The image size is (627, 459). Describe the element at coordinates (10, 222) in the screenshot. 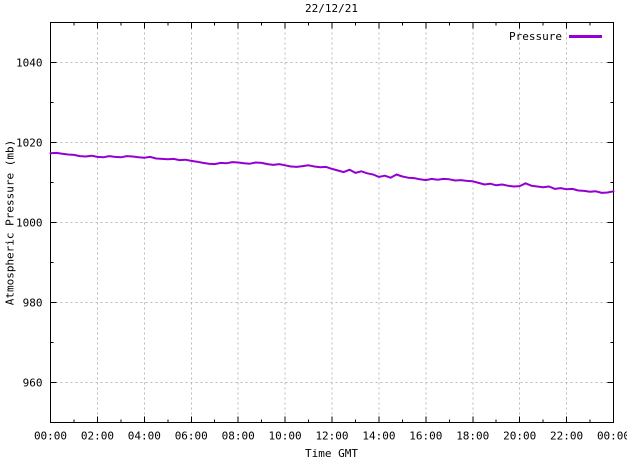

I see `y-axis-label: Atmospheric Pressure (mb)` at that location.